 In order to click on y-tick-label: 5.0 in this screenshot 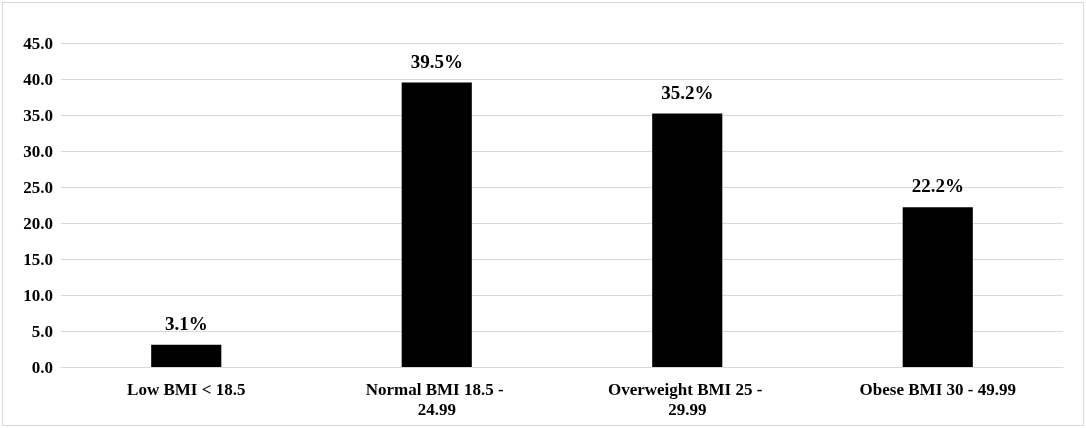, I will do `click(42, 331)`.